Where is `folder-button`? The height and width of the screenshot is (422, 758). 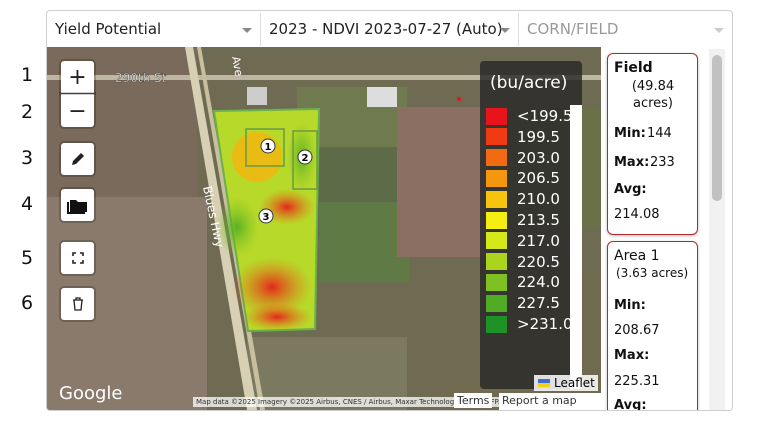 folder-button is located at coordinates (77, 205).